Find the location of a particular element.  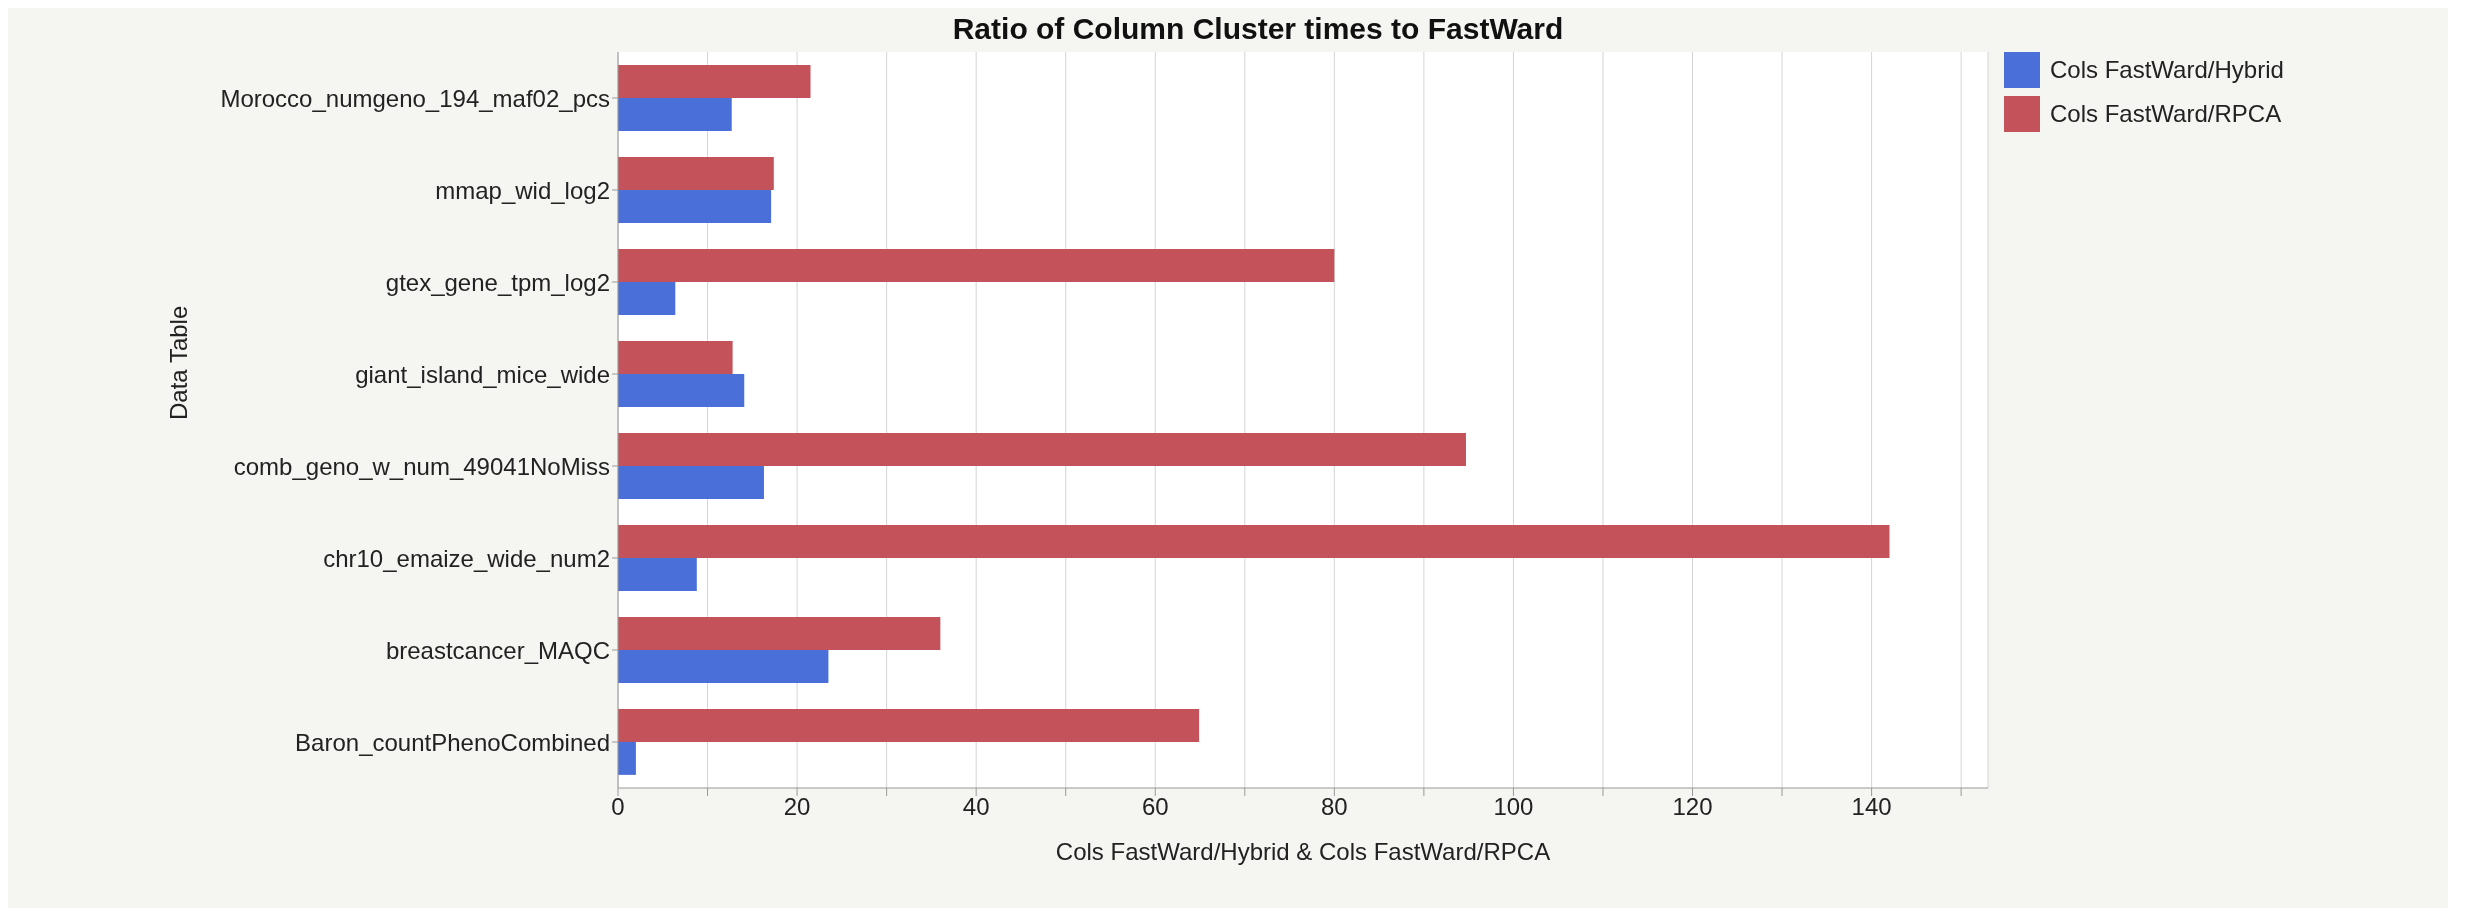

x-tick-label: 80 is located at coordinates (1334, 807).